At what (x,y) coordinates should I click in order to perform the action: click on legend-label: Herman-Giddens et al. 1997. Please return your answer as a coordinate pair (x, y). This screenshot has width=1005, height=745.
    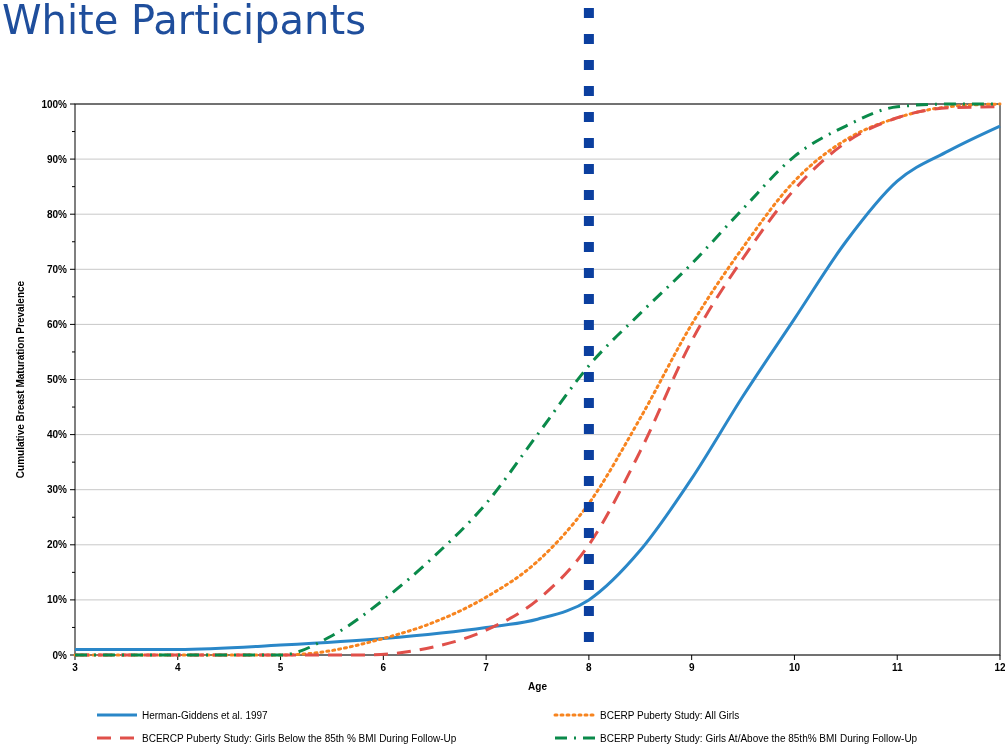
    Looking at the image, I should click on (205, 715).